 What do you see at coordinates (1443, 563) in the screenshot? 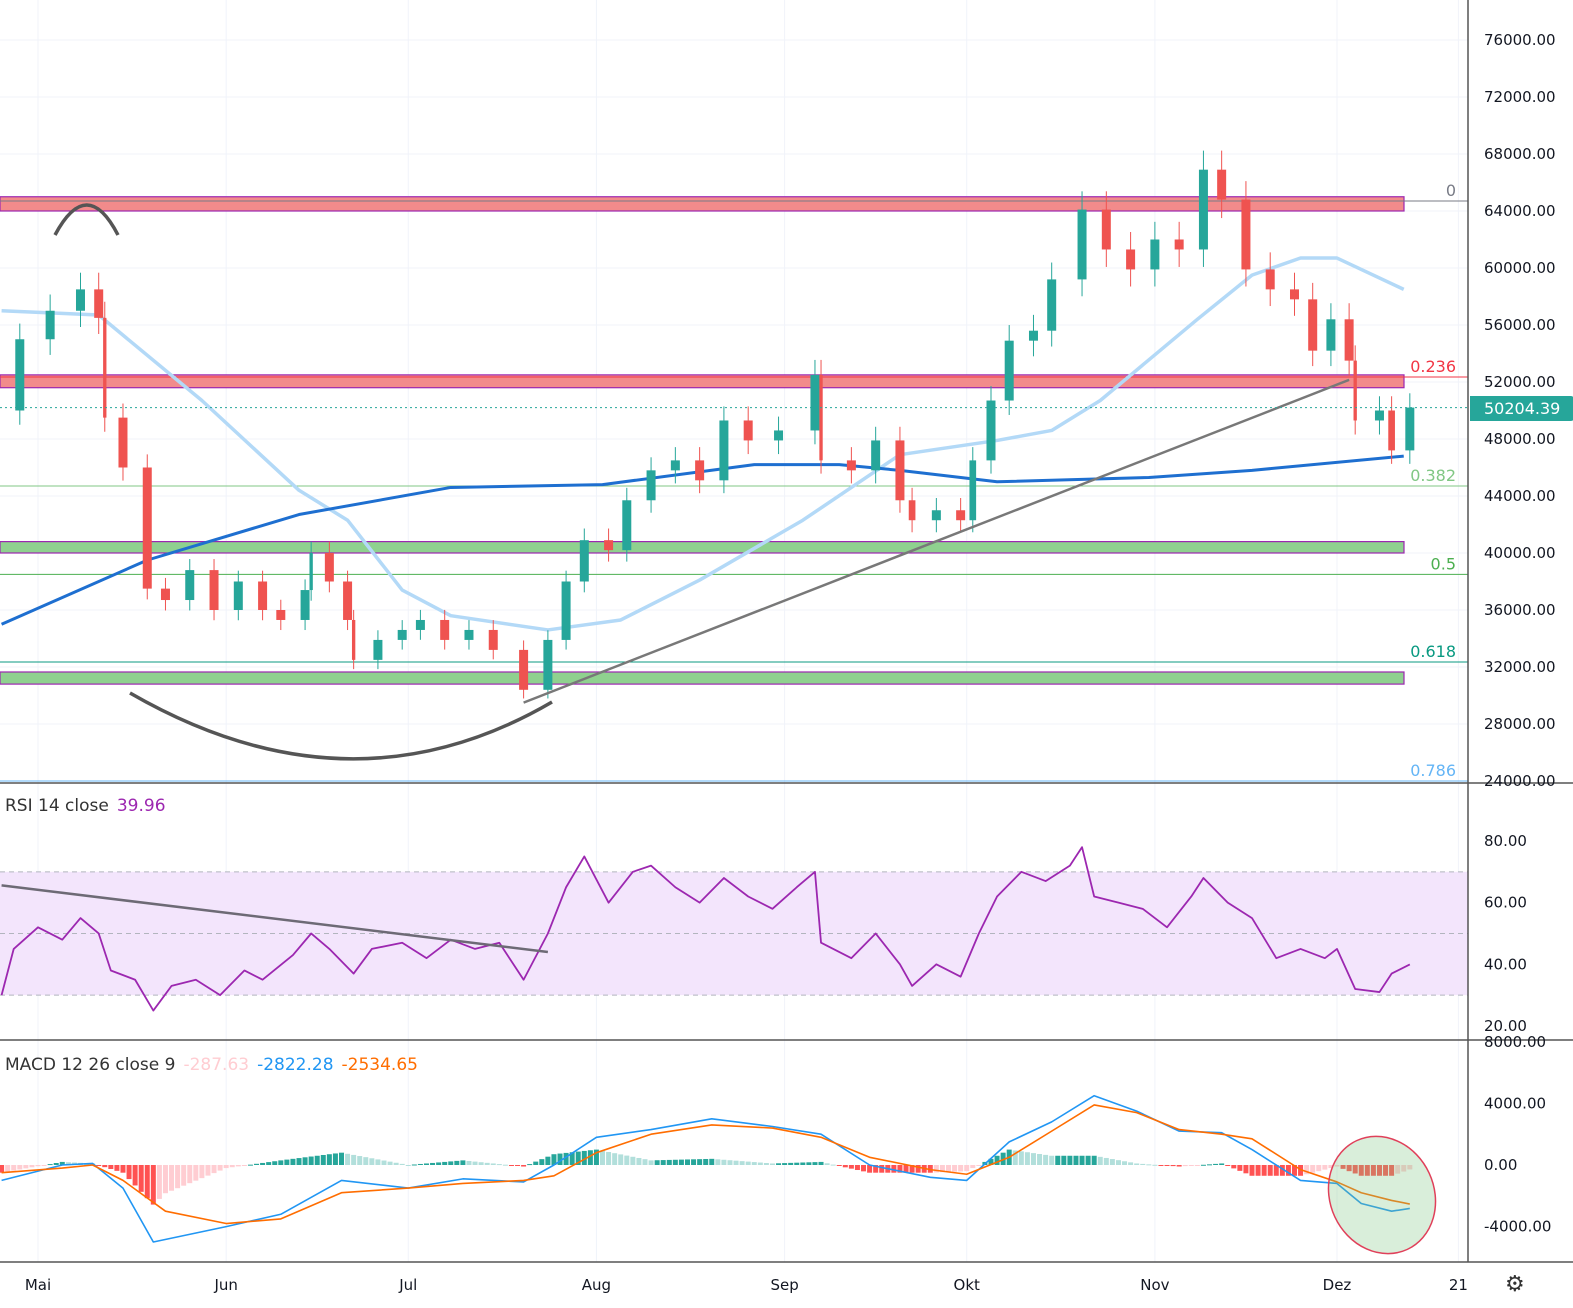
I see `fib-label: 0.5` at bounding box center [1443, 563].